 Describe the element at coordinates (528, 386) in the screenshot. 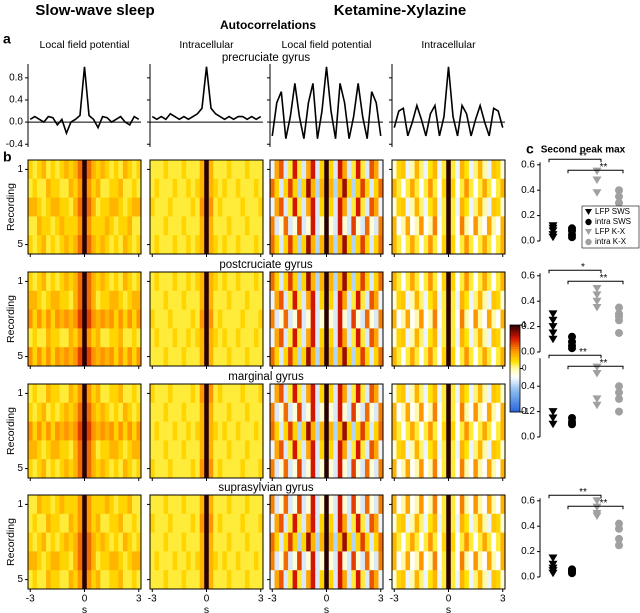

I see `y-tick-label: 0.4` at that location.